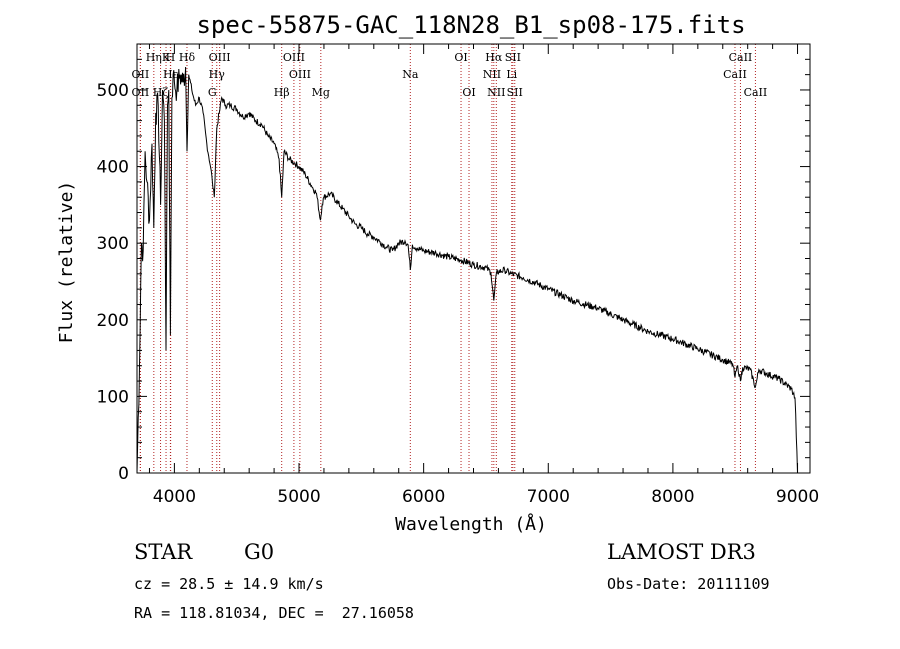  I want to click on x-tick-label: 8000, so click(672, 497).